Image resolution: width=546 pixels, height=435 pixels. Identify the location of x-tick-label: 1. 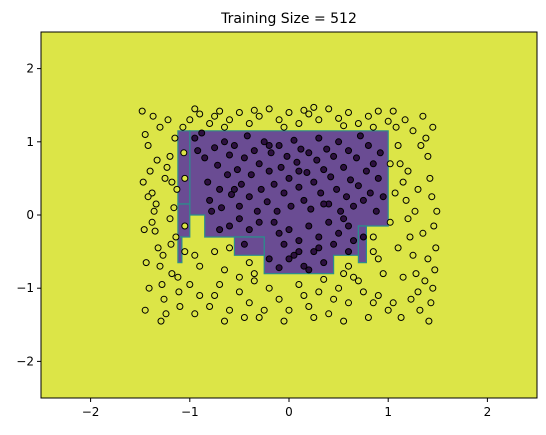
(388, 412).